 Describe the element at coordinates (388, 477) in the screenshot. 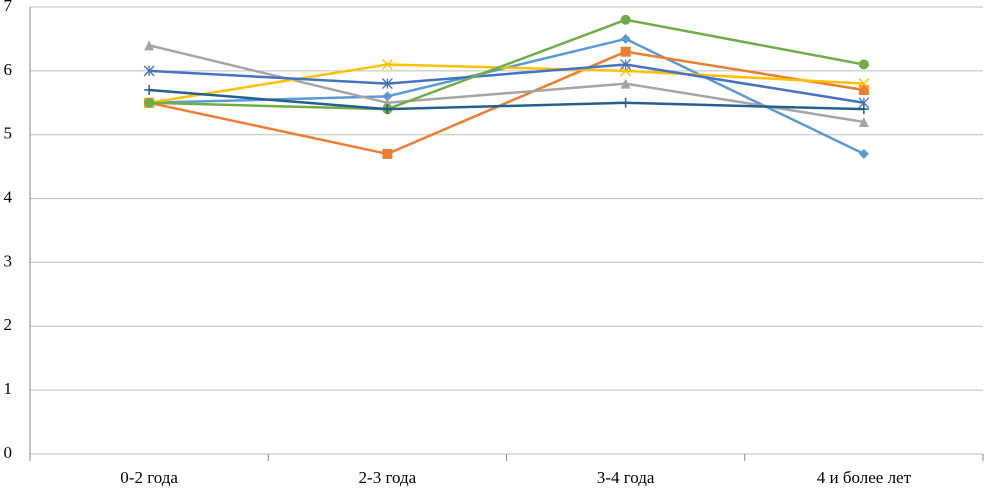

I see `x-tick-label: 2-3 года` at that location.